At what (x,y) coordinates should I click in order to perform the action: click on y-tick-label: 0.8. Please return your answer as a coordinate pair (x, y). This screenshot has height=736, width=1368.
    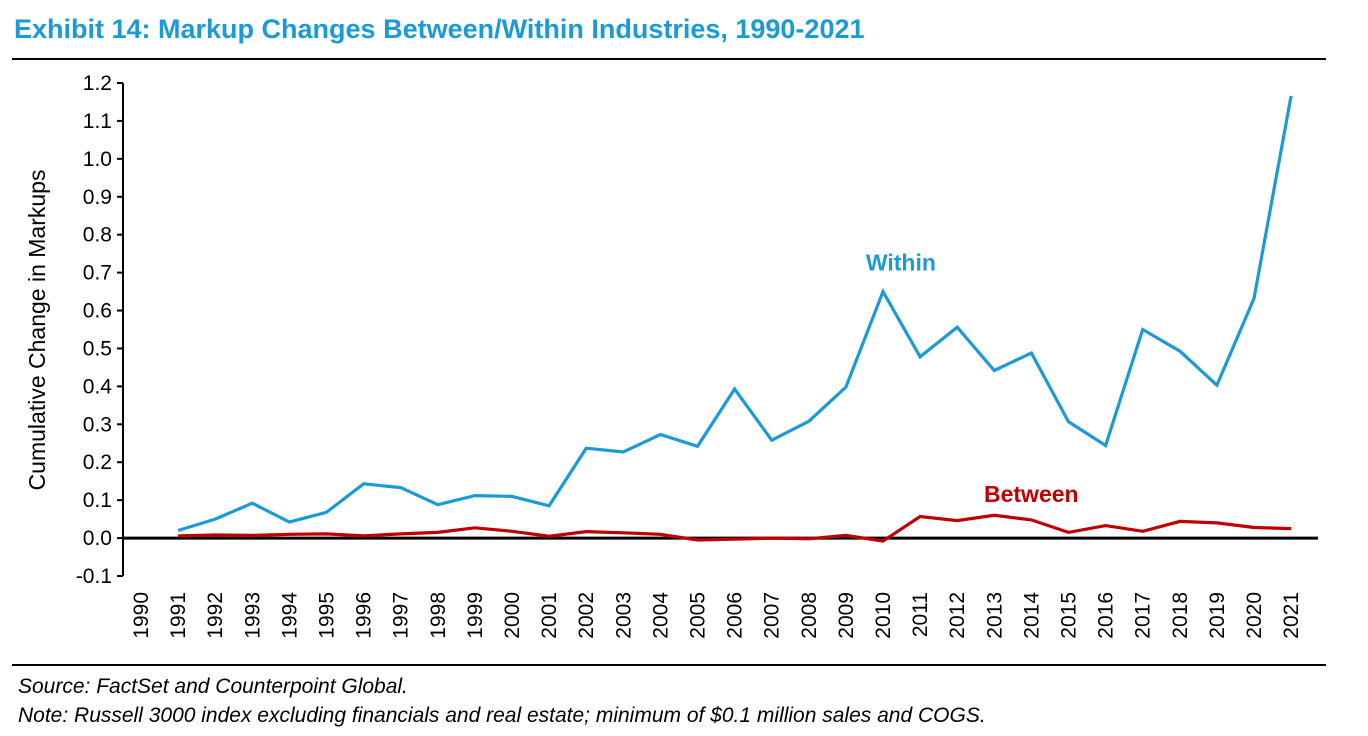
    Looking at the image, I should click on (97, 235).